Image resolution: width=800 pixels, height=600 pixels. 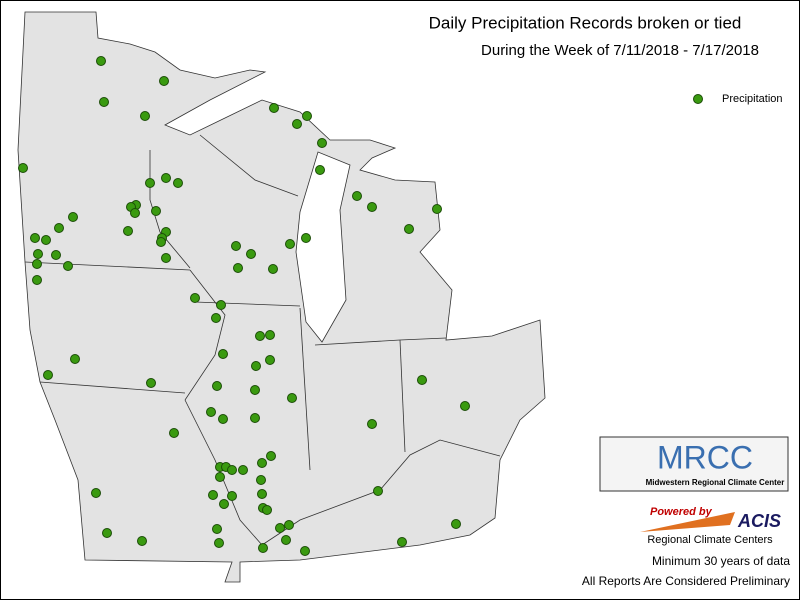 What do you see at coordinates (710, 540) in the screenshot?
I see `rcc: Regional Climate Centers` at bounding box center [710, 540].